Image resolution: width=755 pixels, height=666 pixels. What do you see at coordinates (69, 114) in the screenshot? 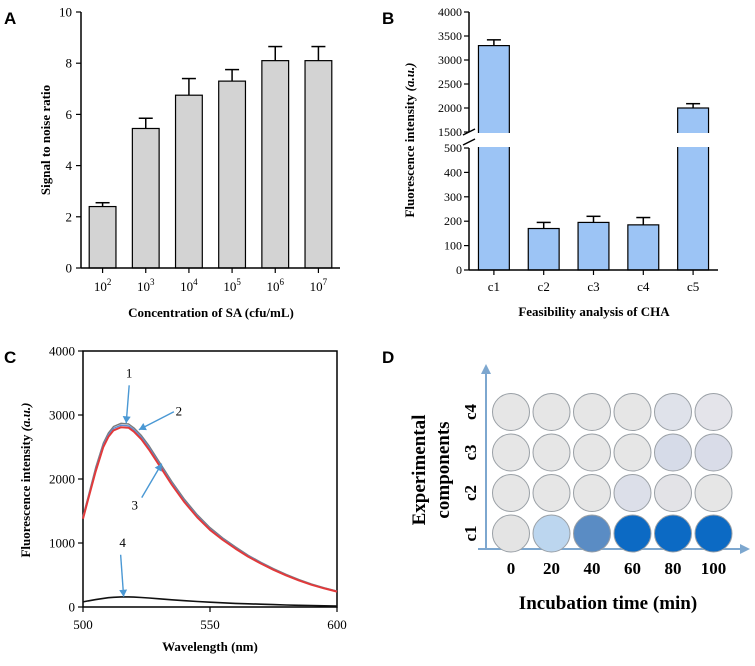
I see `a-y-tick-label: 6` at bounding box center [69, 114].